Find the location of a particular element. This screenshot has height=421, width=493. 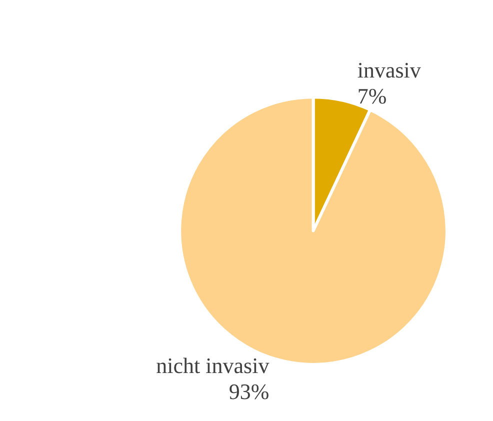

slice-label: nicht invasiv is located at coordinates (213, 365).